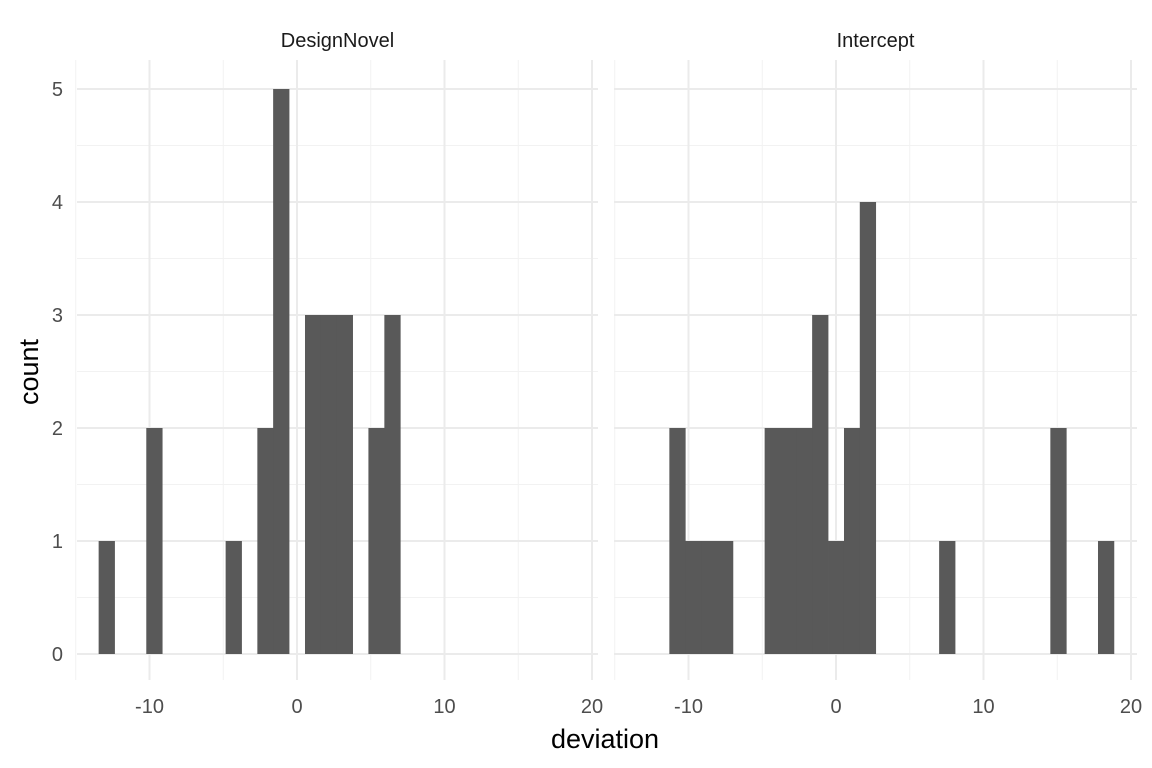  I want to click on y-axis-title: count, so click(29, 371).